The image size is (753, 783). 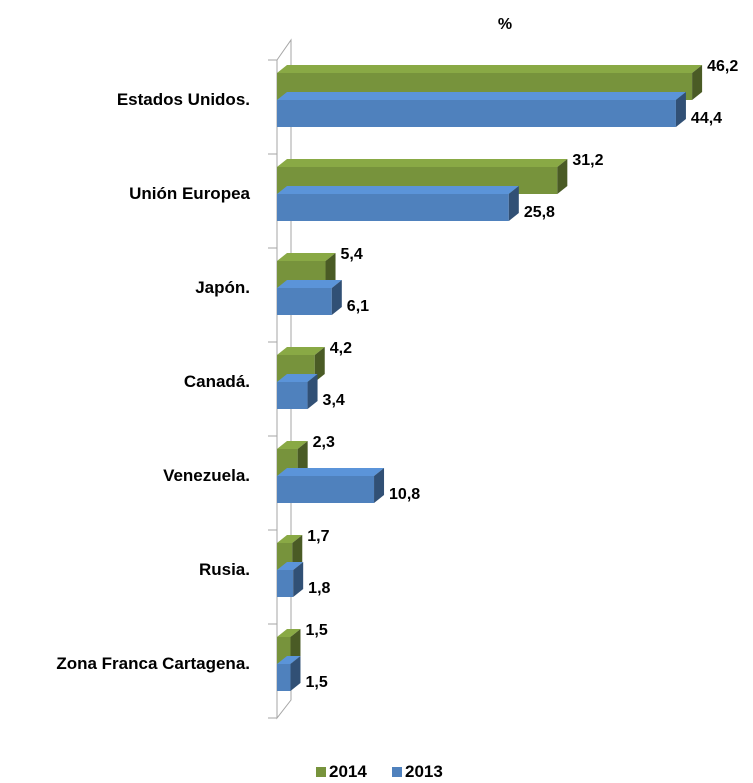 I want to click on value-label-2014-venezuela: 2,3, so click(x=324, y=442).